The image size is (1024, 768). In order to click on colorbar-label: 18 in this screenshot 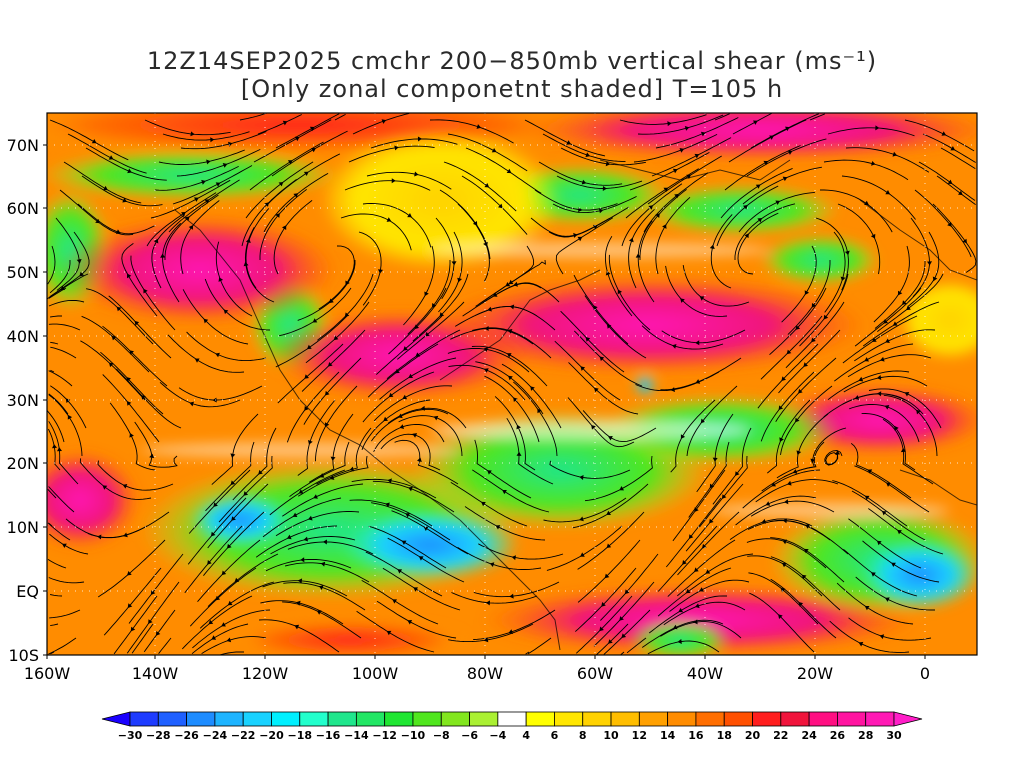, I will do `click(724, 735)`.